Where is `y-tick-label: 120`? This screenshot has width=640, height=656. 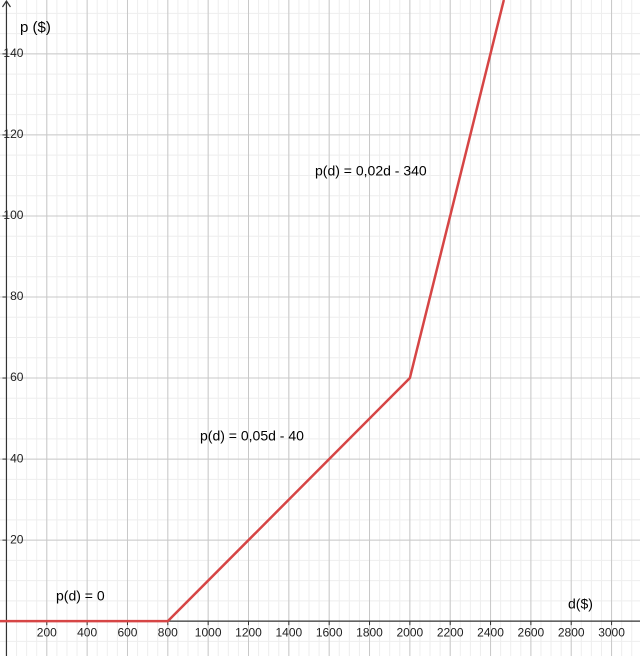 y-tick-label: 120 is located at coordinates (13, 134).